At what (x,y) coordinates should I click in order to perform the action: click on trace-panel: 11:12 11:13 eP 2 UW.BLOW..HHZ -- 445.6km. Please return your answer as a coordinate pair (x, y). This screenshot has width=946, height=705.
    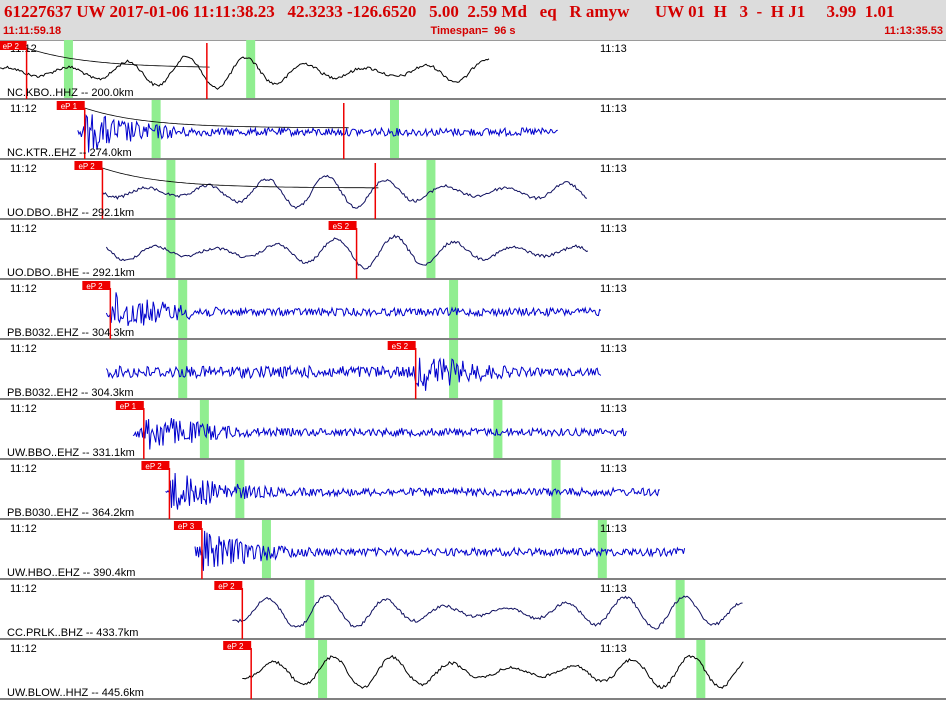
    Looking at the image, I should click on (473, 670).